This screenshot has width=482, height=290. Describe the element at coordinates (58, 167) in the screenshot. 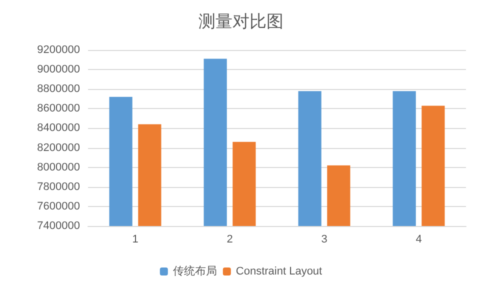

I see `y-tick-label: 8000000` at that location.